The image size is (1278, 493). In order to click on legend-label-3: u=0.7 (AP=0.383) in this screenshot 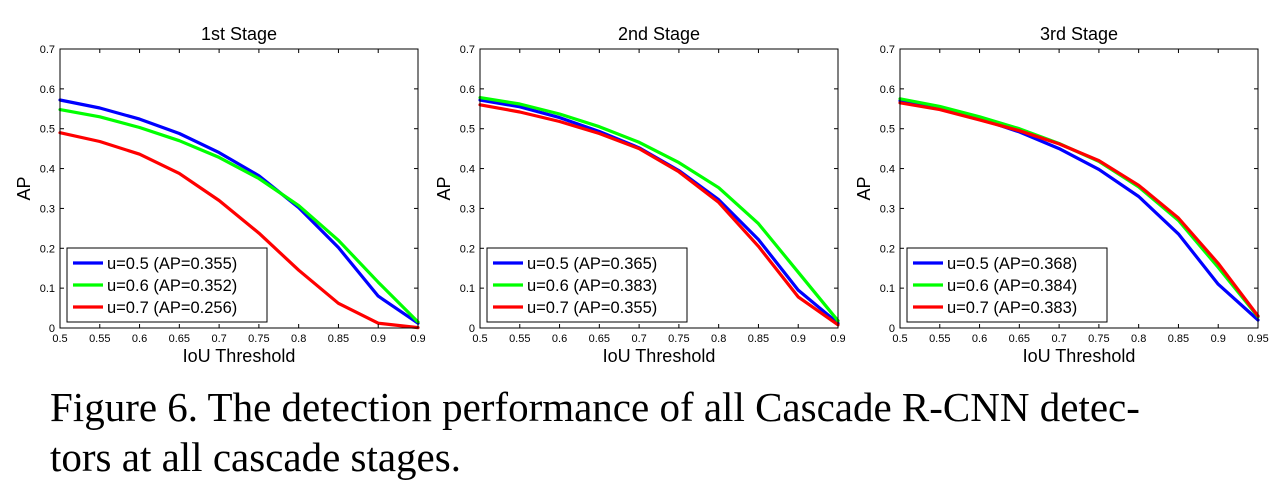, I will do `click(1012, 308)`.